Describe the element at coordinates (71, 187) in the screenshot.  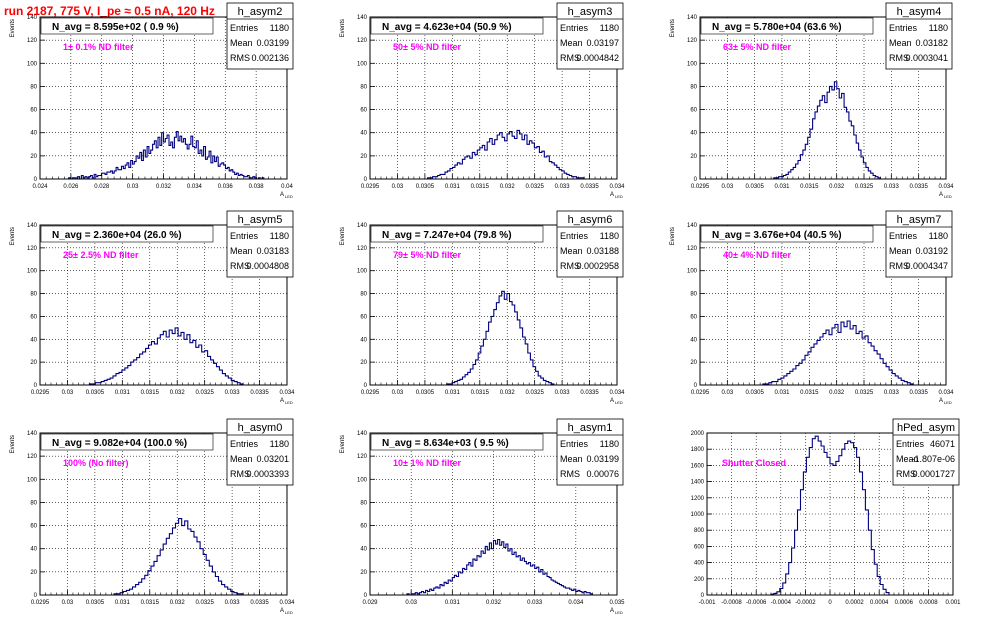
I see `x-tick-label: 0.026` at that location.